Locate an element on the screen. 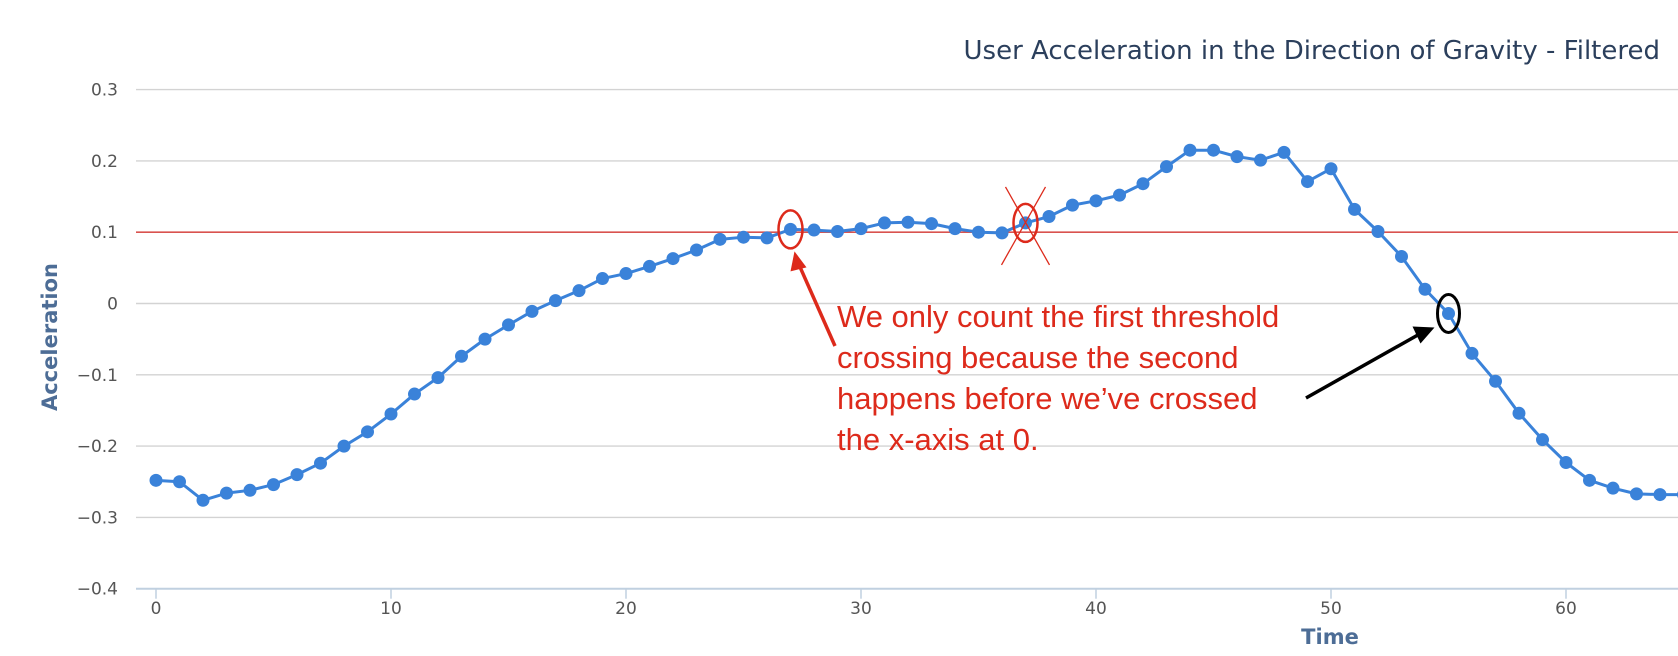 Image resolution: width=1678 pixels, height=656 pixels. y-axis-ticks: 0.3 0.2 0.1 0 −0.1 −0.2 −0.3 −0.4 is located at coordinates (97, 340).